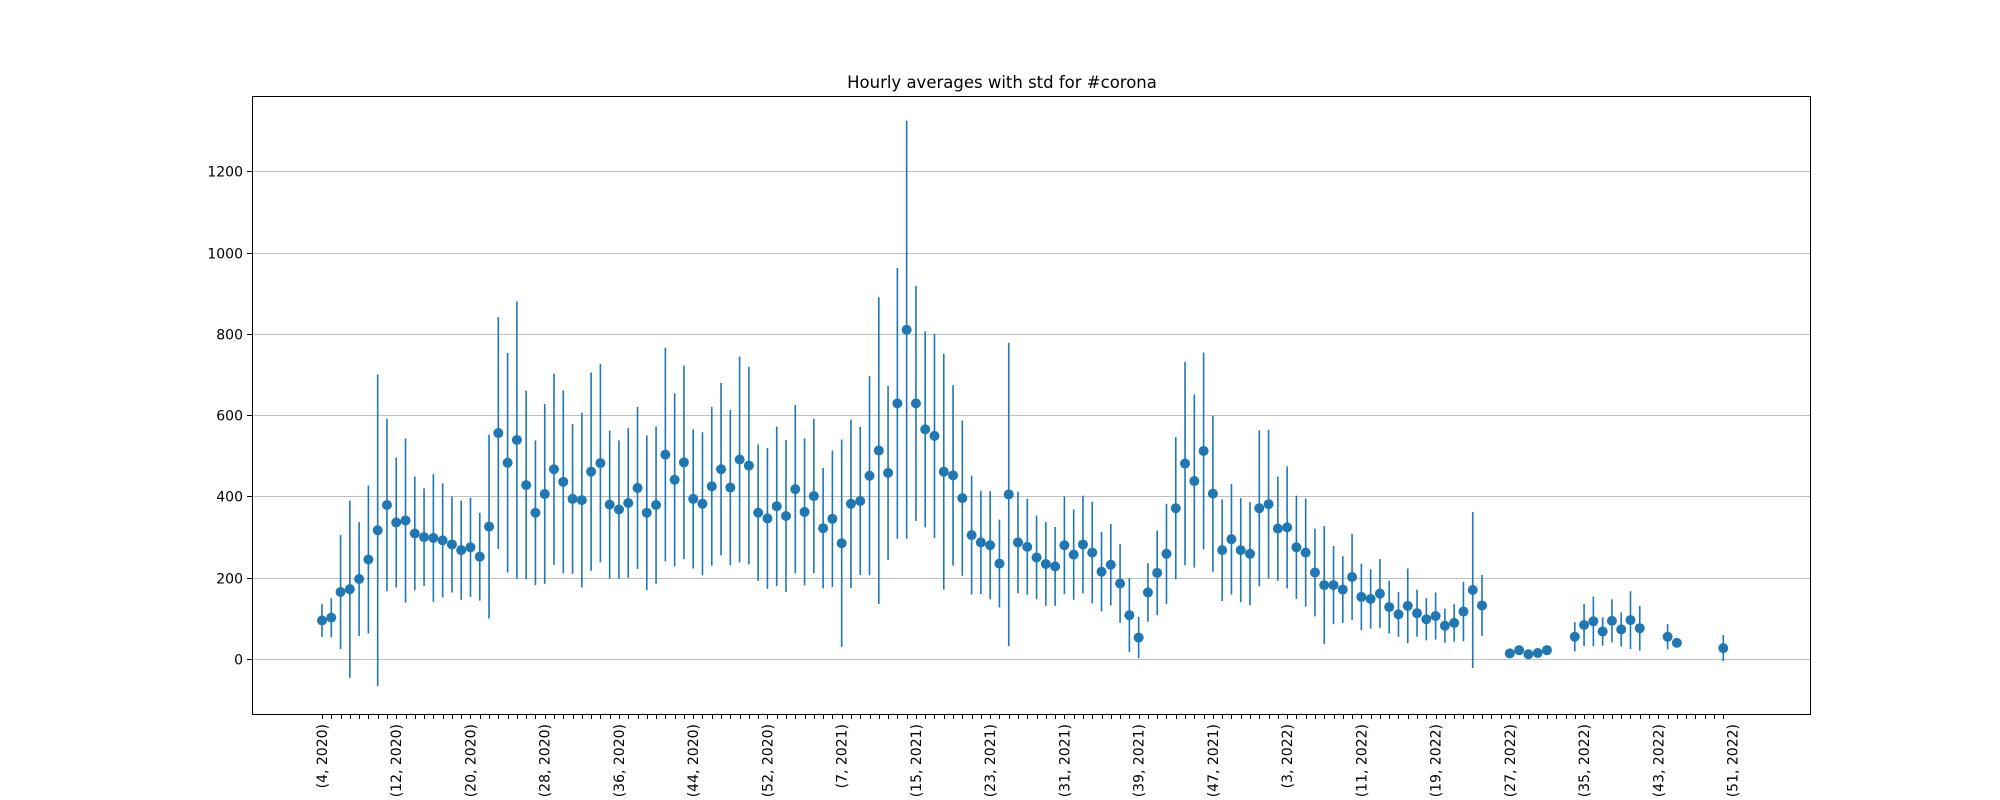 The image size is (2000, 800). Describe the element at coordinates (229, 498) in the screenshot. I see `y-tick-label: 400` at that location.